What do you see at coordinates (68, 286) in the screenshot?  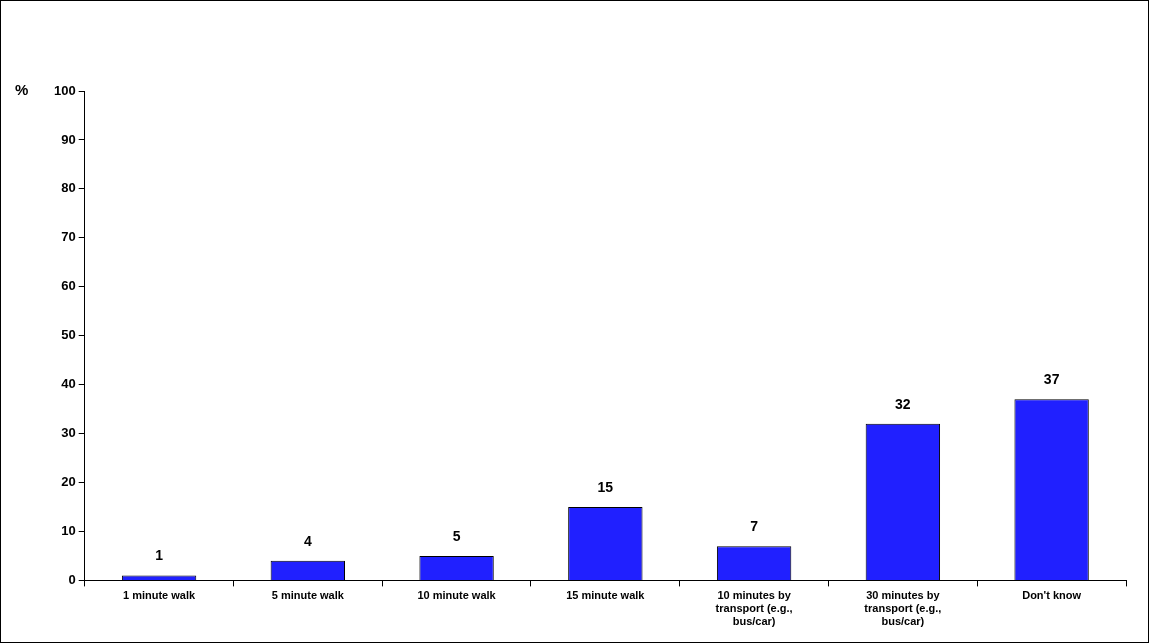 I see `y-tick-label: 60` at bounding box center [68, 286].